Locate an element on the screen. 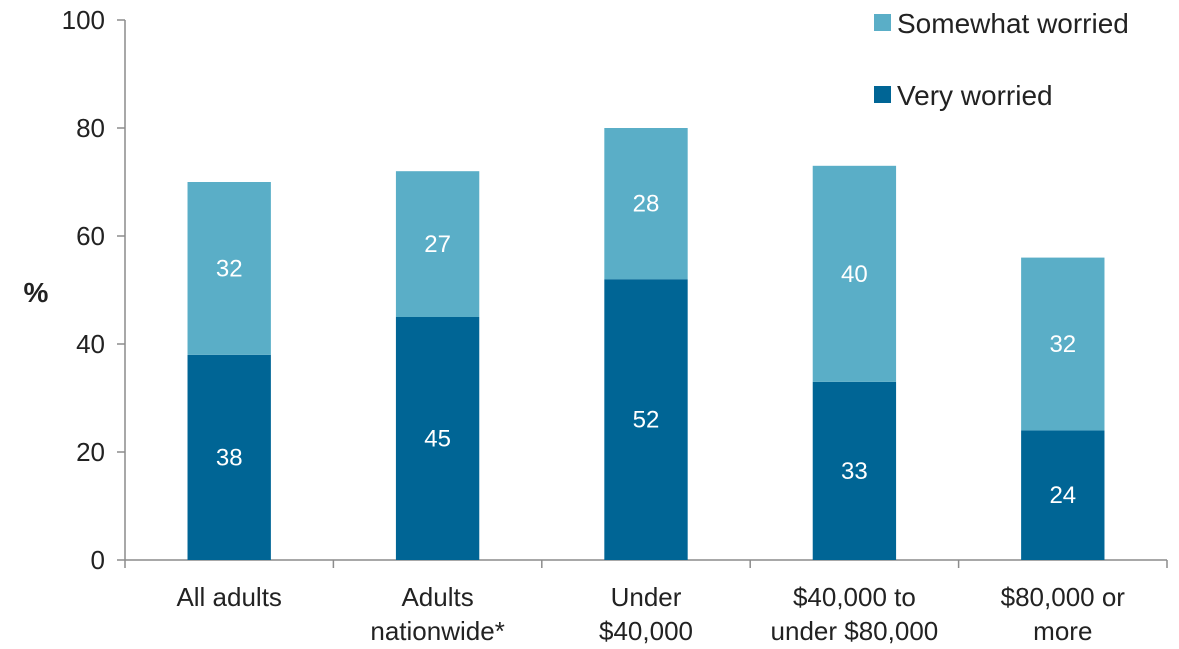 Image resolution: width=1179 pixels, height=649 pixels. y-axis-label: % is located at coordinates (36, 292).